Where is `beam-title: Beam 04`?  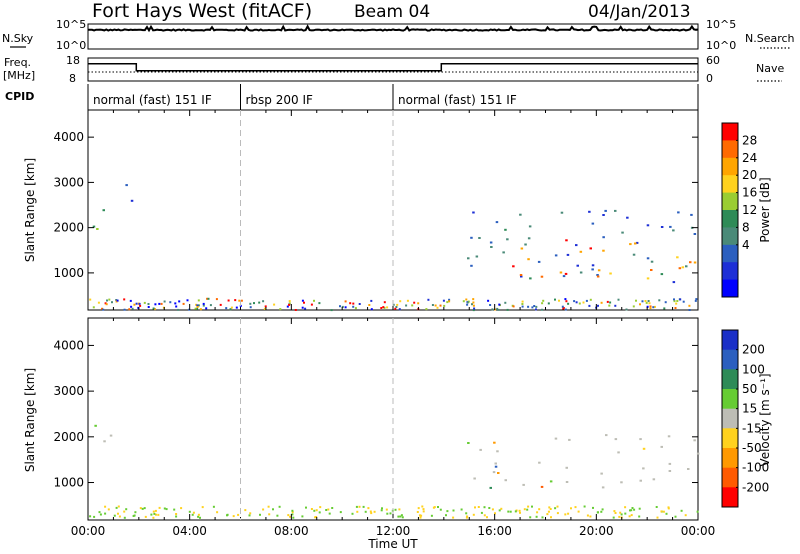 beam-title: Beam 04 is located at coordinates (392, 12).